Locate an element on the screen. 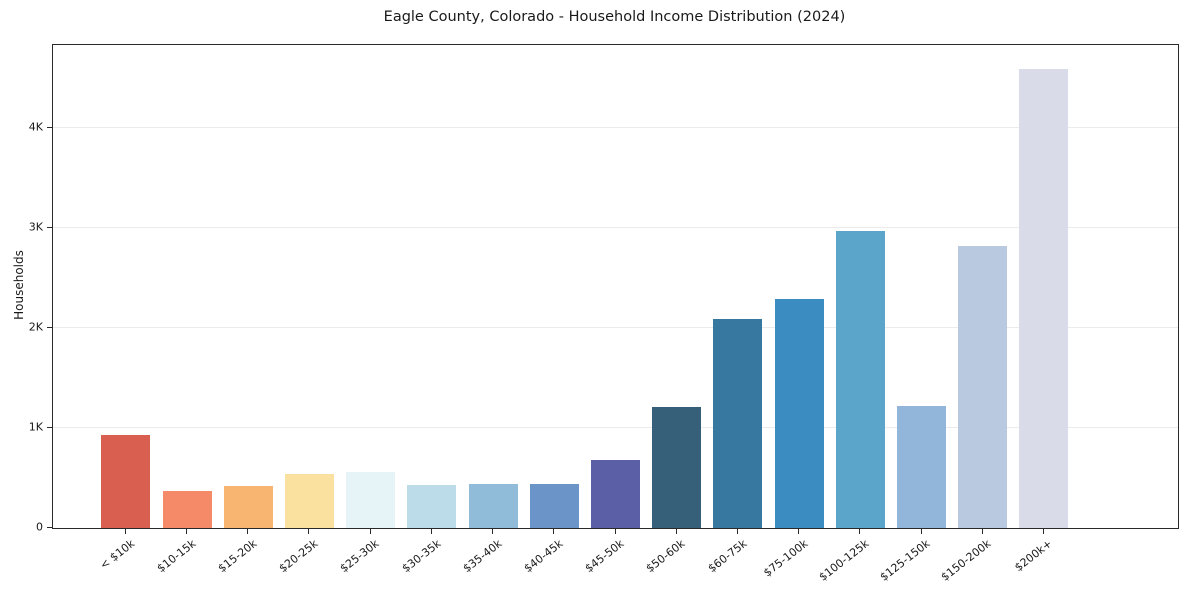 The width and height of the screenshot is (1189, 590). bar-$200k+ is located at coordinates (1044, 298).